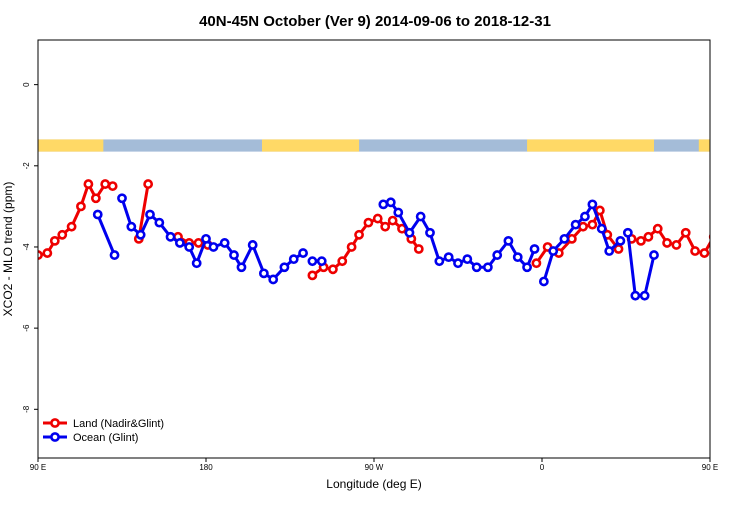 Image resolution: width=750 pixels, height=505 pixels. Describe the element at coordinates (542, 467) in the screenshot. I see `x-tick-label: 0` at that location.